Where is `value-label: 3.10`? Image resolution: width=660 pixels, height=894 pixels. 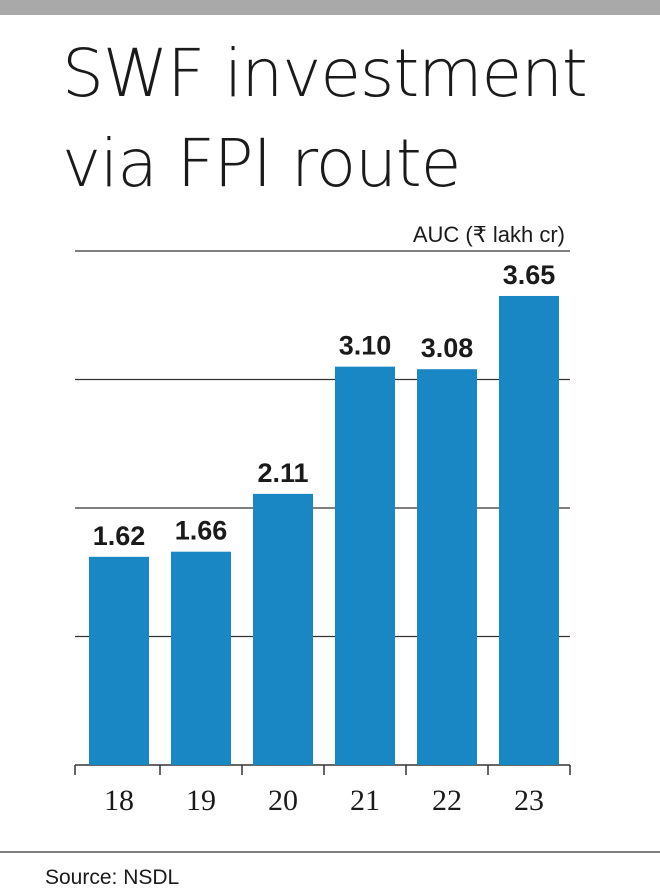
value-label: 3.10 is located at coordinates (365, 346).